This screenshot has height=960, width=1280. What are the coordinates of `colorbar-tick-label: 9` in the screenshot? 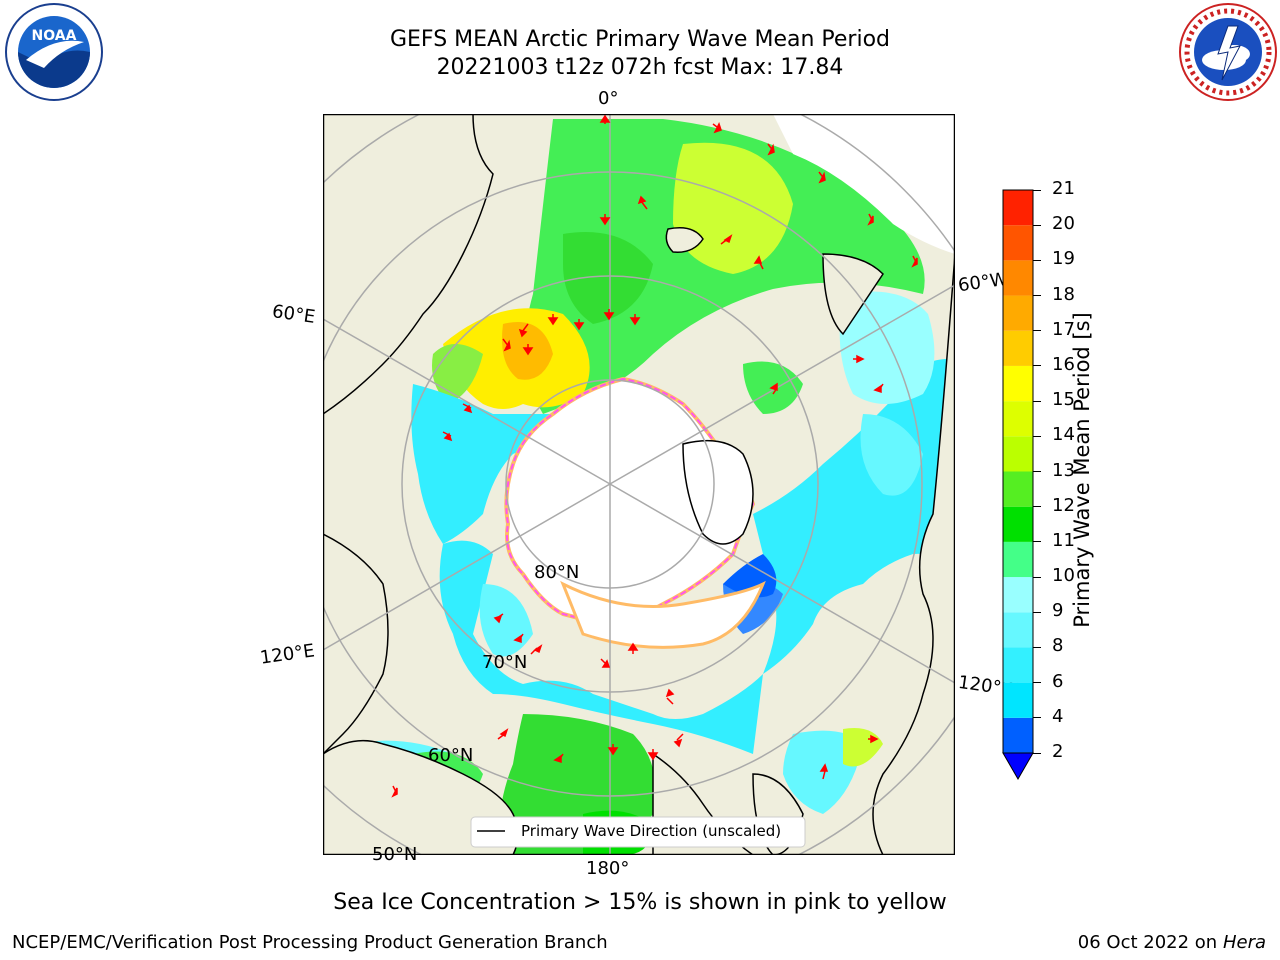 It's located at (1058, 611).